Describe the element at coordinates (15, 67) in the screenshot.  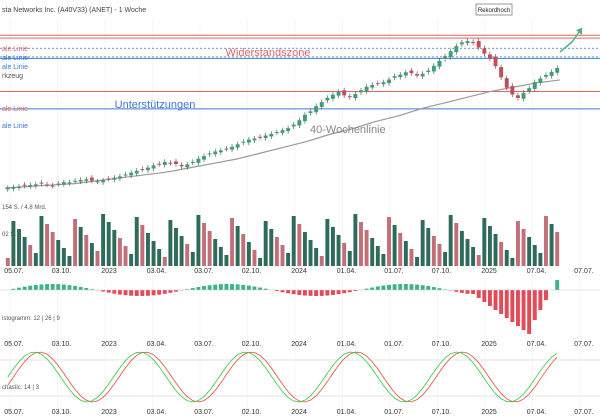
I see `hline-label-3: ale Linie` at that location.